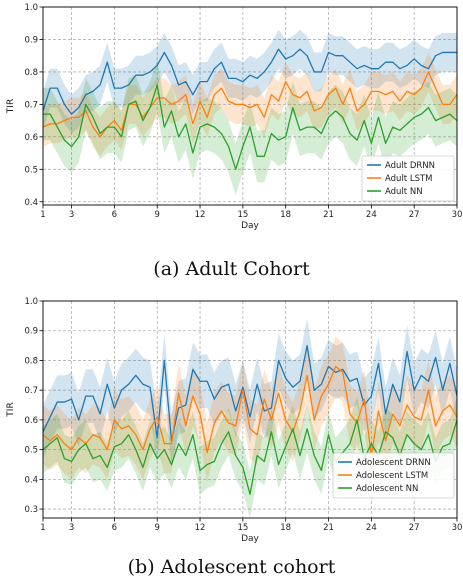 The width and height of the screenshot is (463, 585). What do you see at coordinates (231, 567) in the screenshot?
I see `caption-adolescent-cohort: (b) Adolescent cohort` at bounding box center [231, 567].